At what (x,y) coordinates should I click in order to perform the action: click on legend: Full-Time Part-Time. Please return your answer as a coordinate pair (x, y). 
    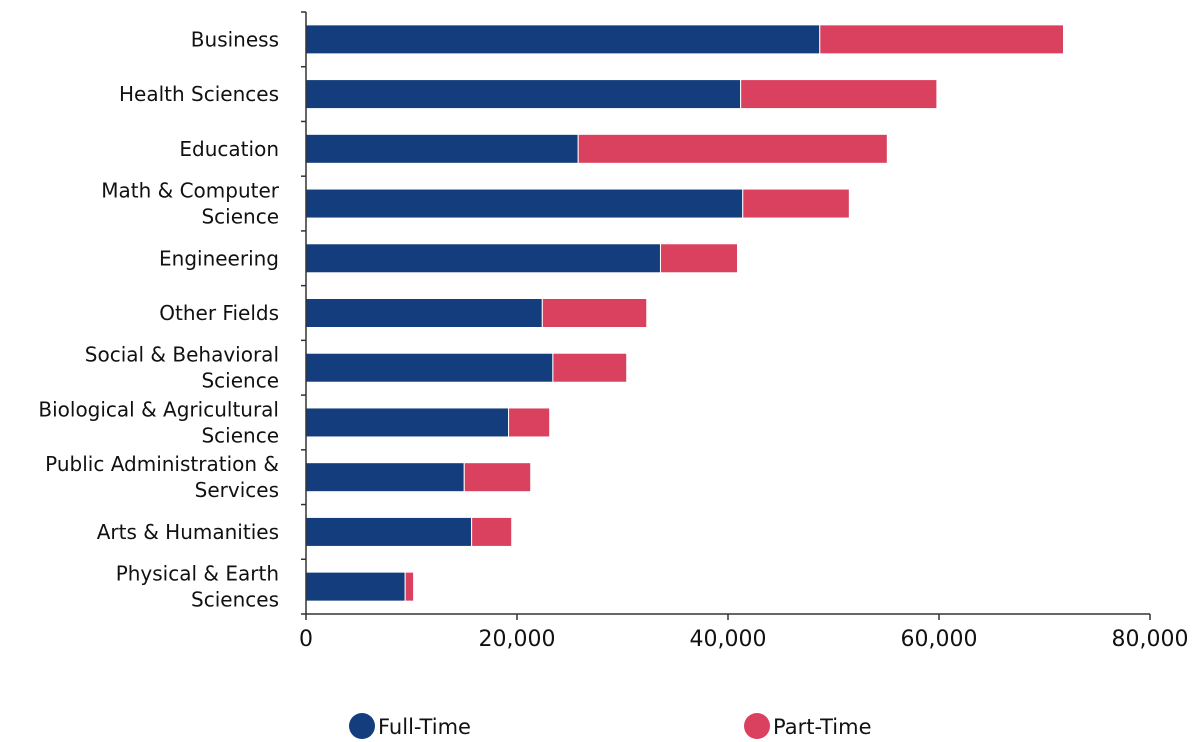
    Looking at the image, I should click on (610, 726).